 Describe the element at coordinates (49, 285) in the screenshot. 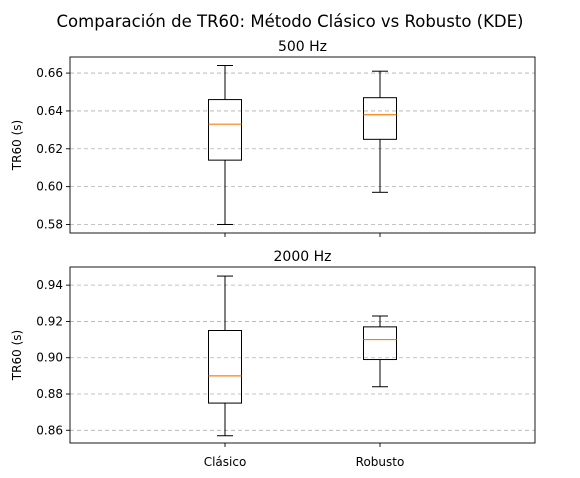

I see `y-tick-label: 0.94` at that location.